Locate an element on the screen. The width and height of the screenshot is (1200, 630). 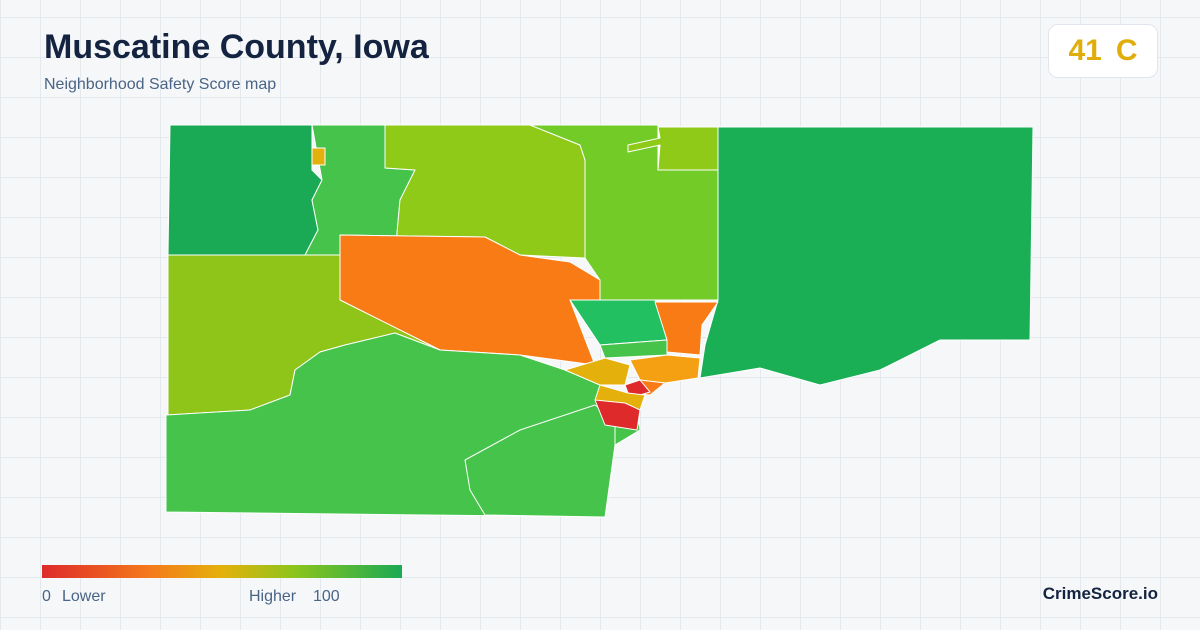
brand: CrimeScore.io is located at coordinates (1100, 593).